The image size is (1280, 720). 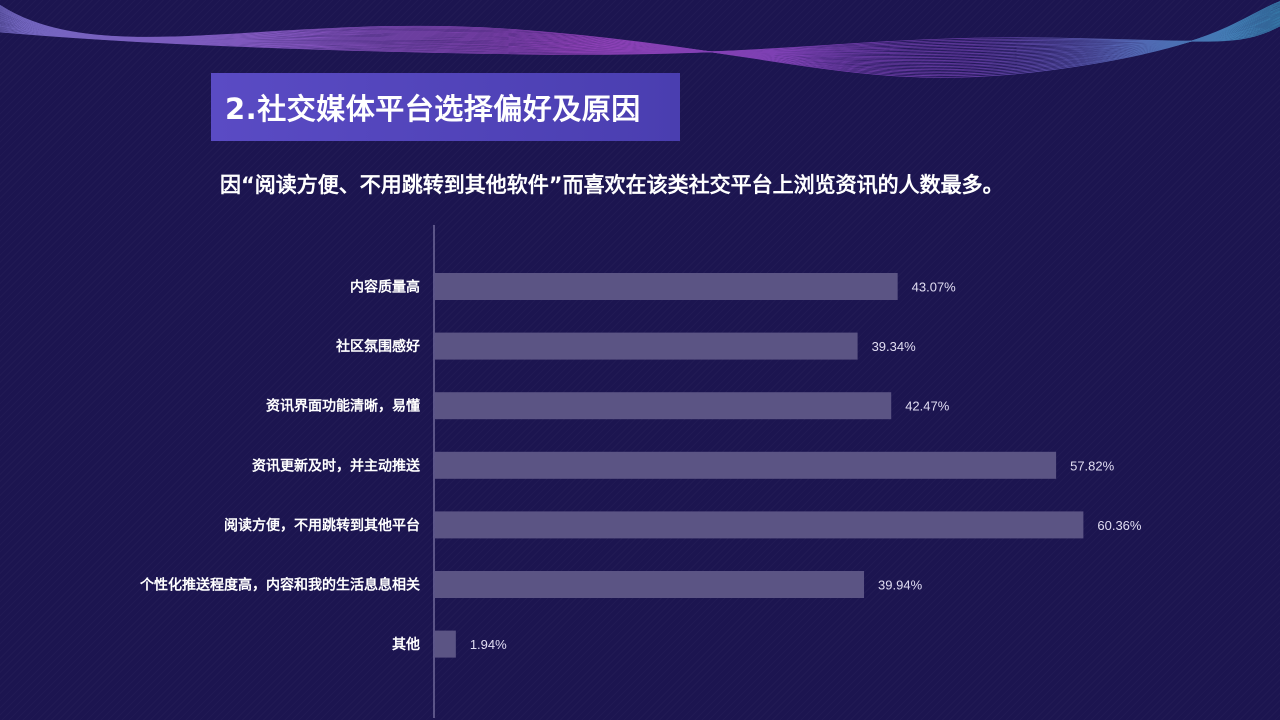 I want to click on category-label: 内容质量高, so click(x=385, y=287).